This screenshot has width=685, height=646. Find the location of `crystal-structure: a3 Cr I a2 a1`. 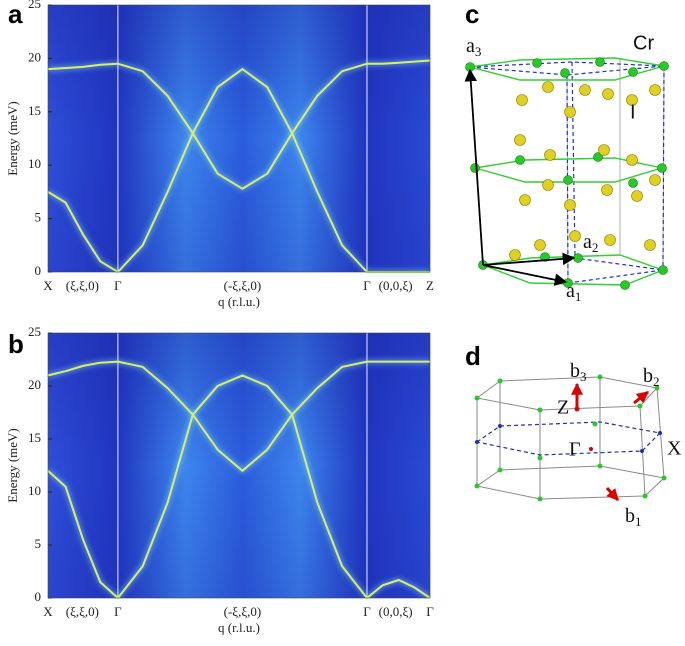

crystal-structure: a3 Cr I a2 a1 is located at coordinates (566, 168).